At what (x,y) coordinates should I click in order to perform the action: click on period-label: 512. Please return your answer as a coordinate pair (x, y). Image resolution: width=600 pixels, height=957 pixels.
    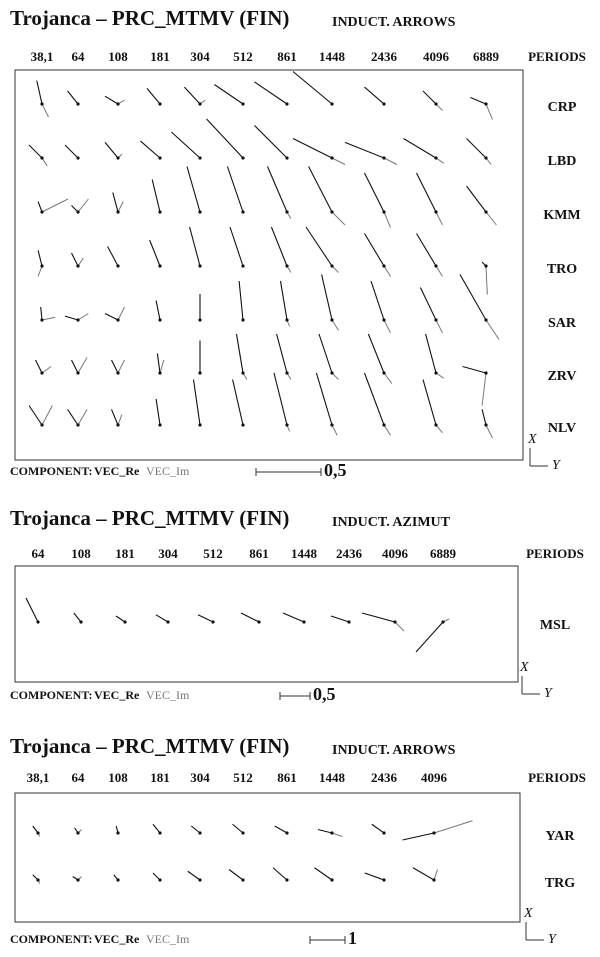
    Looking at the image, I should click on (213, 553).